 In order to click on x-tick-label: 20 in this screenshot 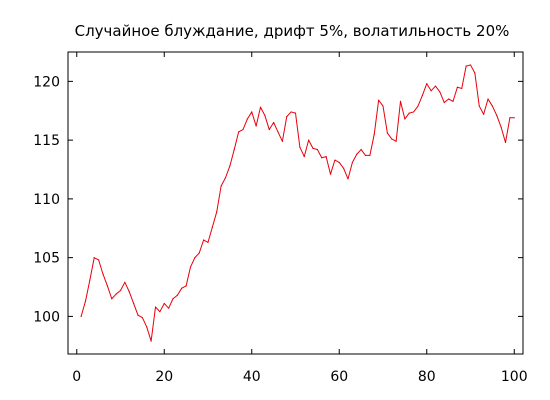, I will do `click(164, 377)`.